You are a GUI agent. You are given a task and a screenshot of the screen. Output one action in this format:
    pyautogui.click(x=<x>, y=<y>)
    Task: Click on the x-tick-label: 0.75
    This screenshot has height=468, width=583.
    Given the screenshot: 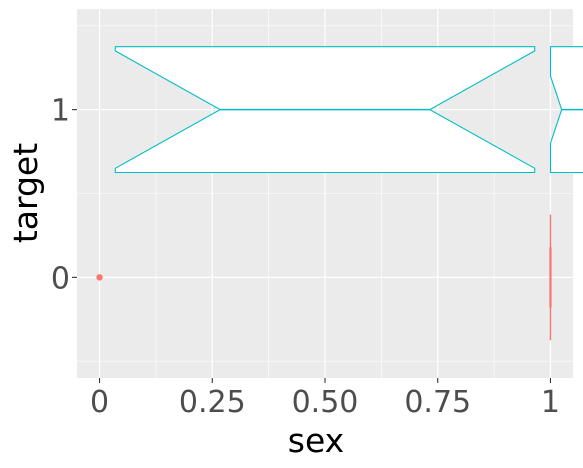 What is the action you would take?
    pyautogui.click(x=437, y=402)
    